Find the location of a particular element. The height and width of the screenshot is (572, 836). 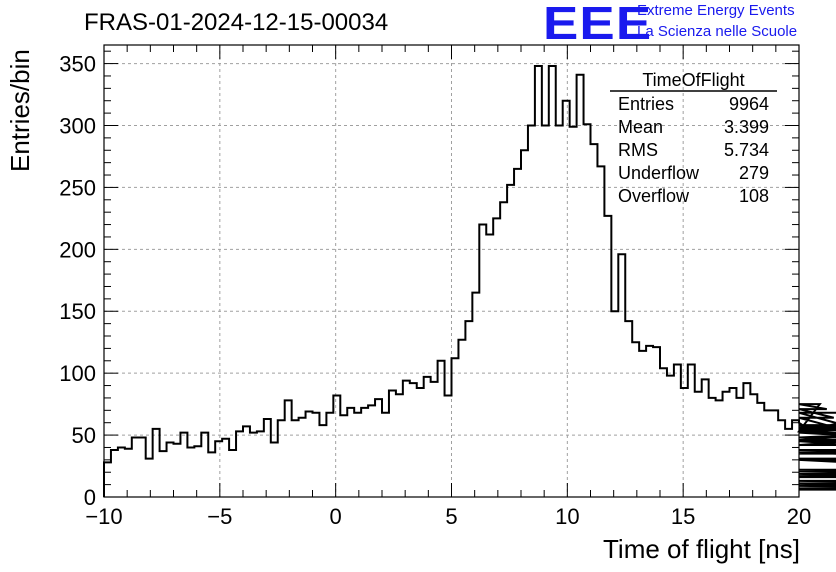

stats-row-label: Mean is located at coordinates (640, 127).